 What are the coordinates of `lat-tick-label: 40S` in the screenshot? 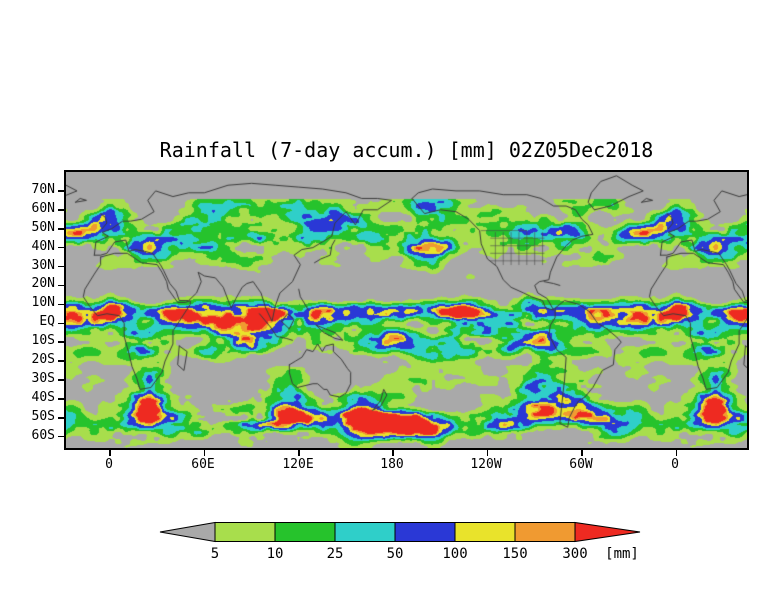 It's located at (43, 397).